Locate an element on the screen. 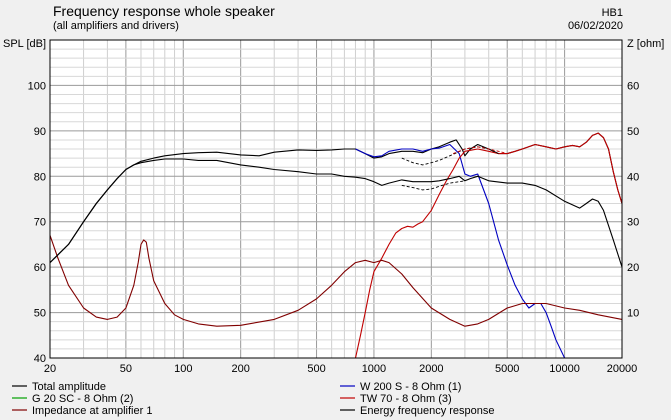 The width and height of the screenshot is (671, 420). legend-label: W 200 S - 8 Ohm (1) is located at coordinates (410, 387).